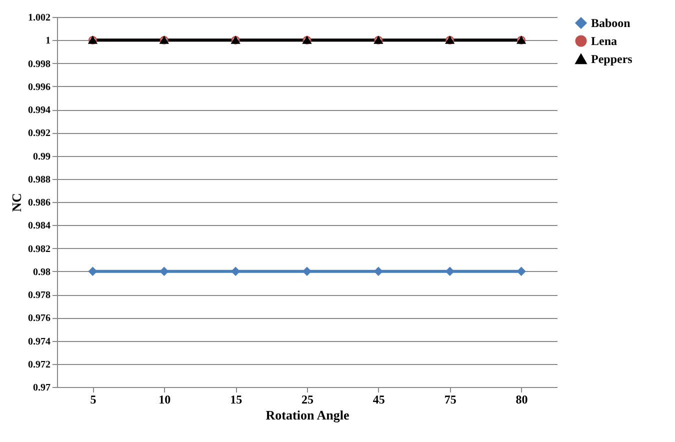 The height and width of the screenshot is (442, 675). What do you see at coordinates (39, 18) in the screenshot?
I see `y-tick-label: 1.002` at bounding box center [39, 18].